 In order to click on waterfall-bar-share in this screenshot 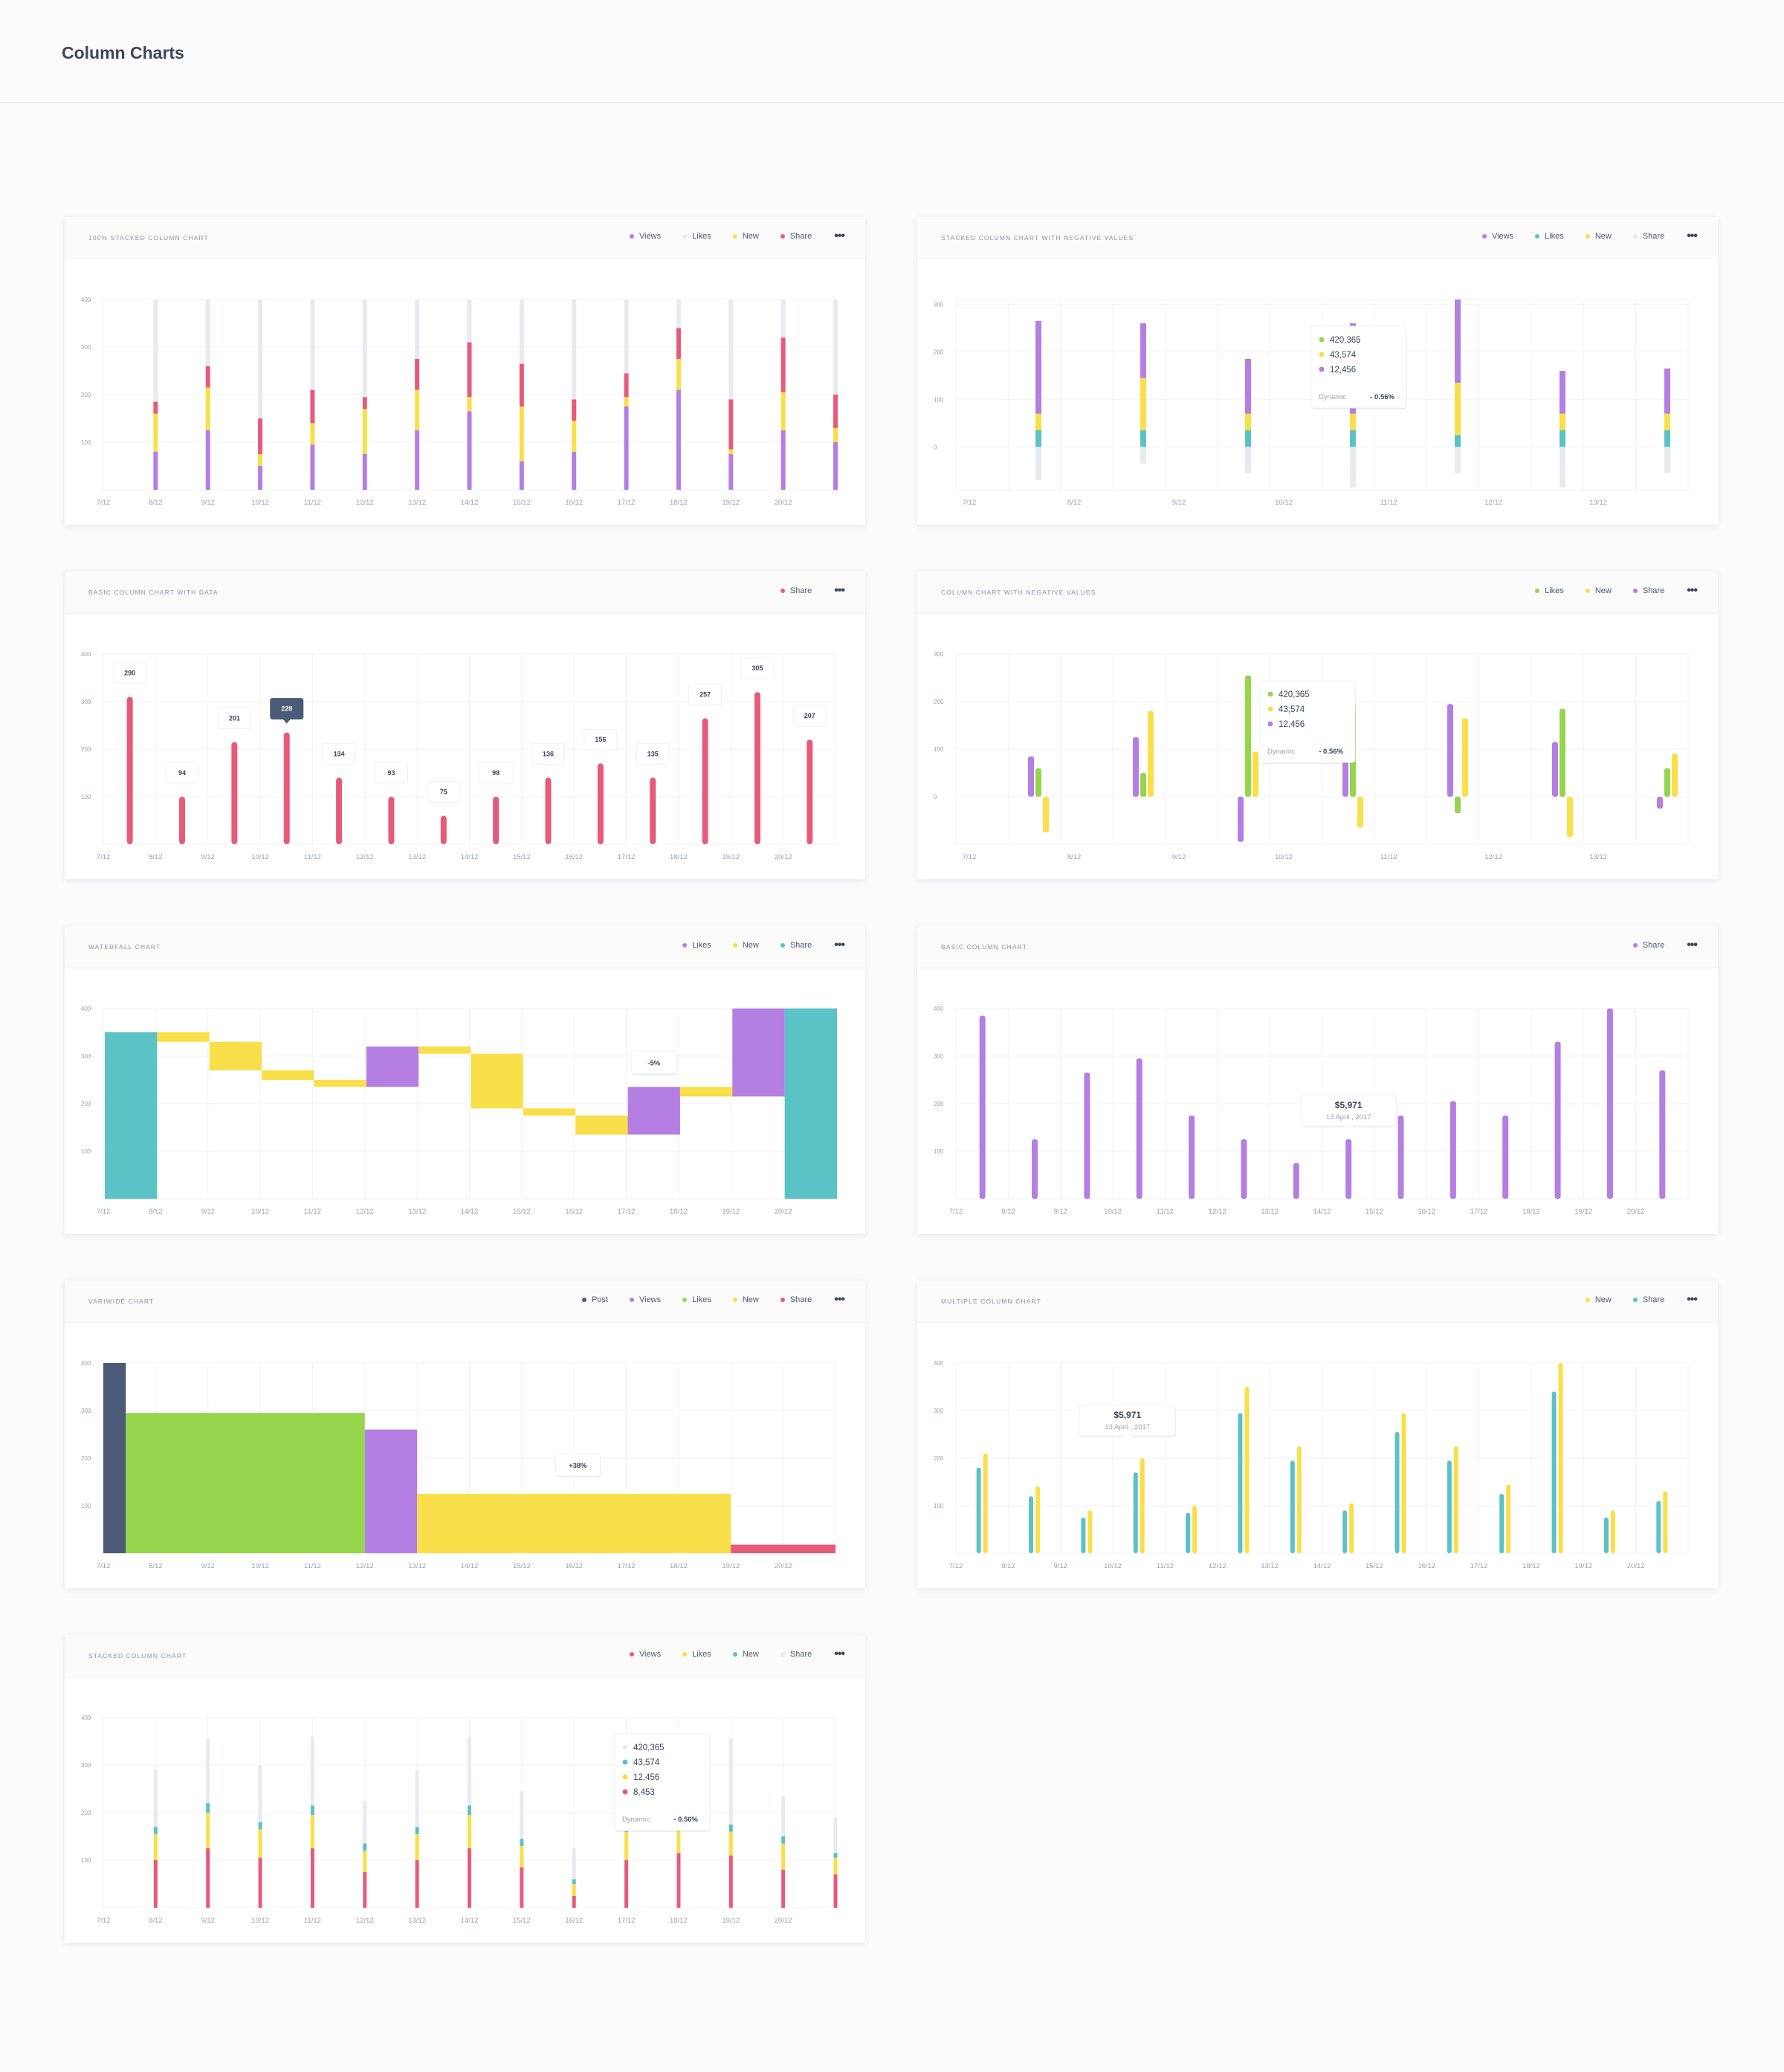, I will do `click(810, 1104)`.